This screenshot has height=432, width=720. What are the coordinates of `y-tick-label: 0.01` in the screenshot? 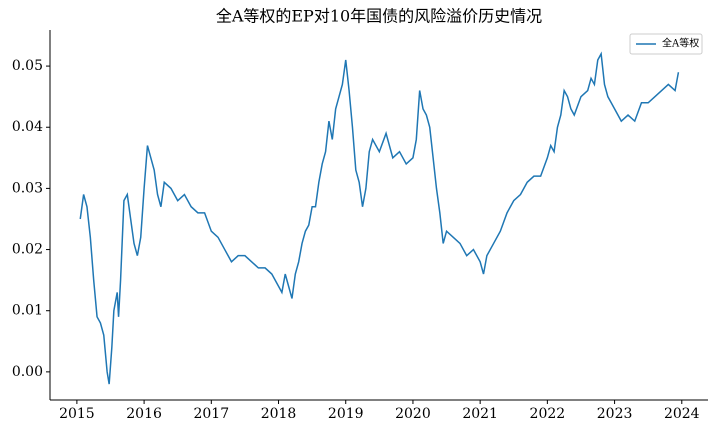 It's located at (27, 311).